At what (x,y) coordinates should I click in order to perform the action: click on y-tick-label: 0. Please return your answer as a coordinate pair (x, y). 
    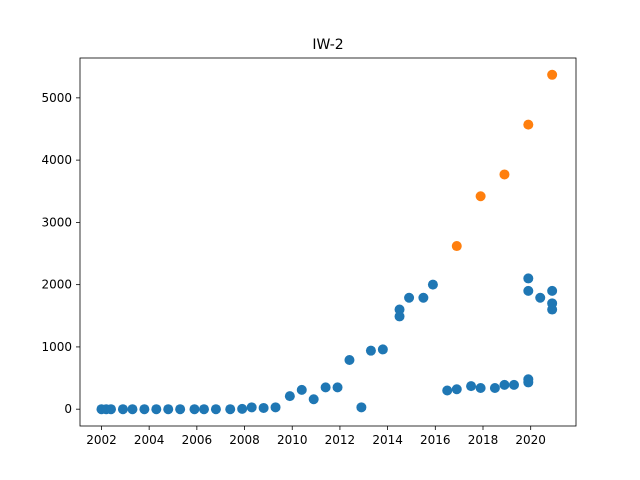
    Looking at the image, I should click on (68, 409).